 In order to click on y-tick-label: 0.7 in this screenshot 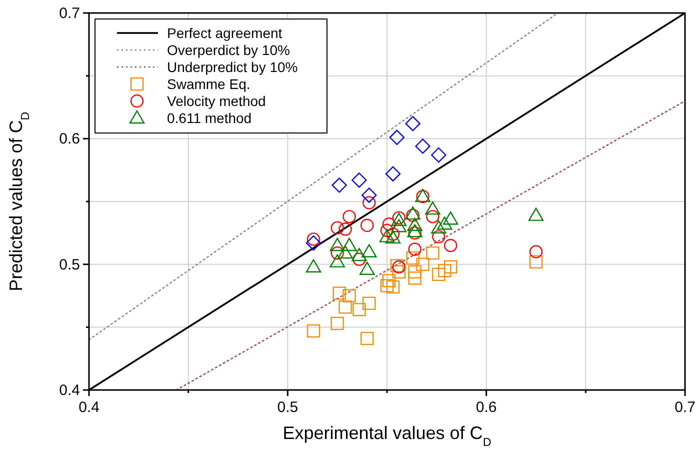, I will do `click(69, 13)`.